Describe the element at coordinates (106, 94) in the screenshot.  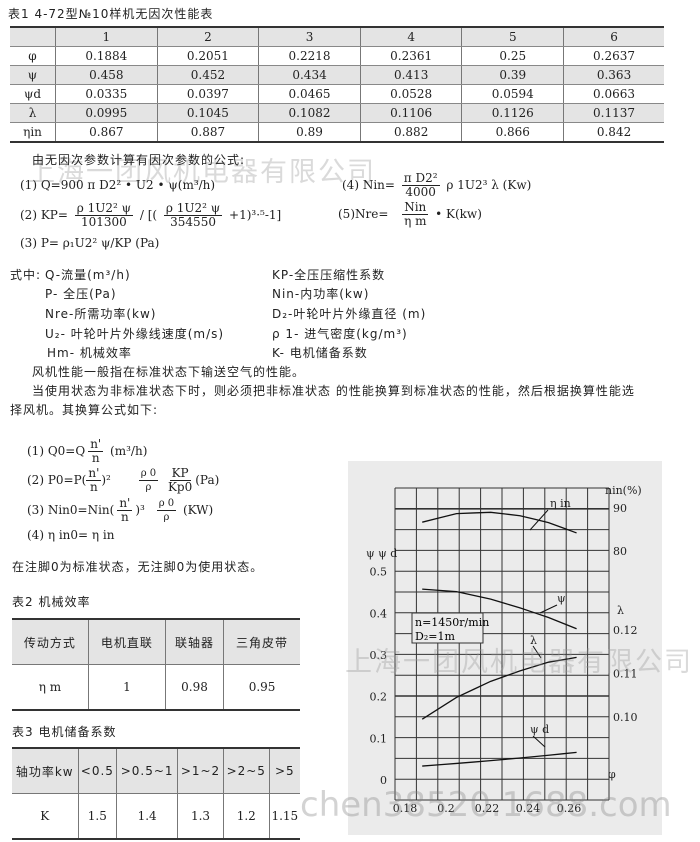
I see `table-cell: 0.0335` at that location.